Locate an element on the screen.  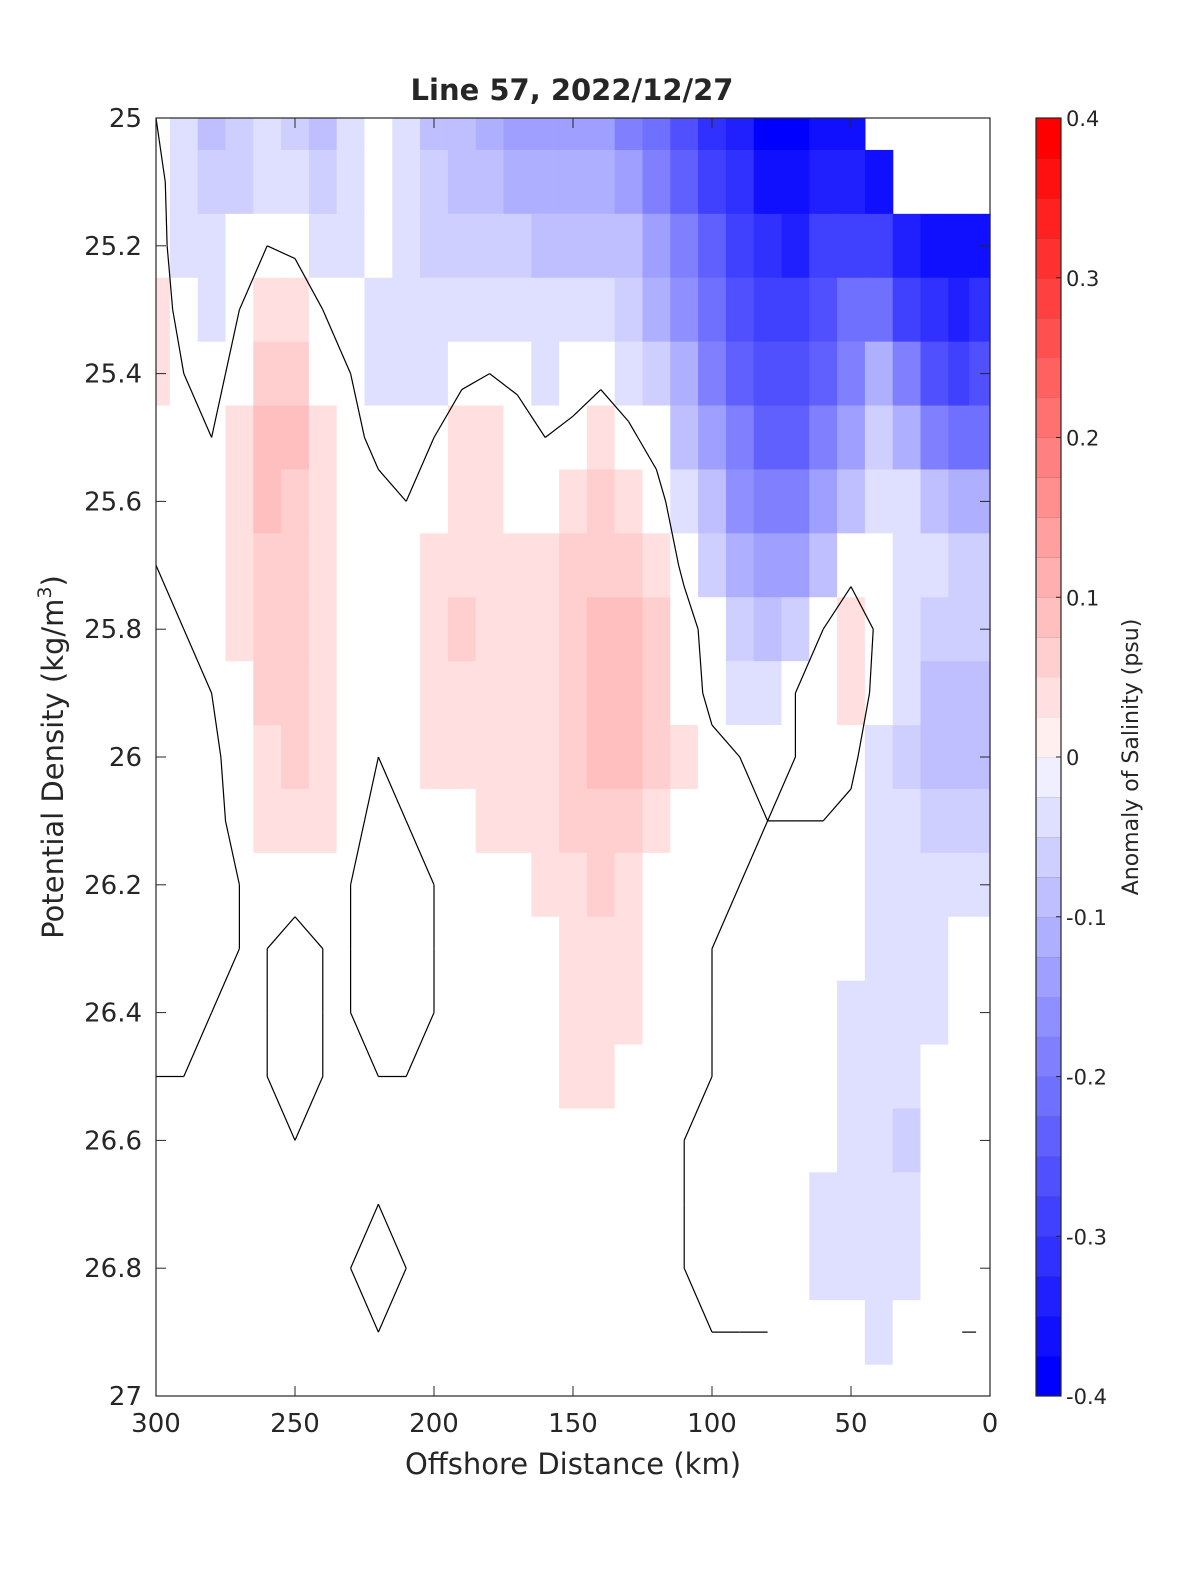
y-tick-label: 27 is located at coordinates (125, 1397).